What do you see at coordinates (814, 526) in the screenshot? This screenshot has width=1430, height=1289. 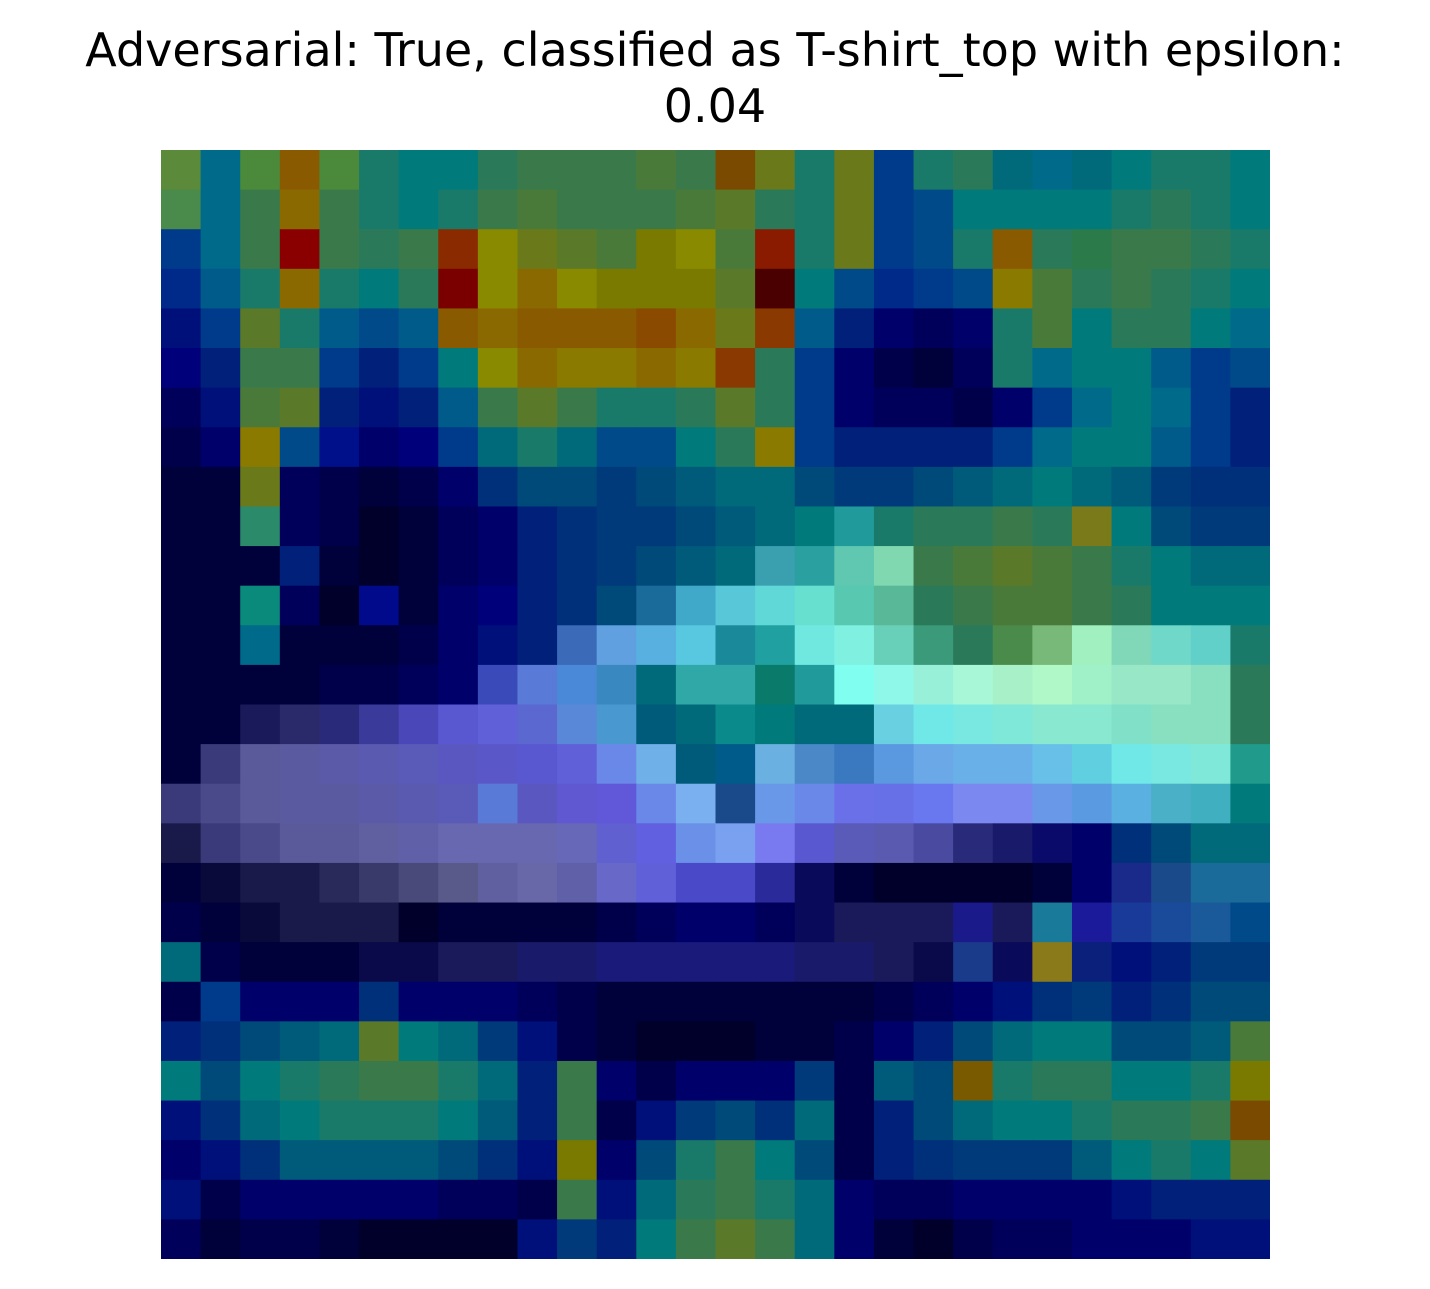 I see `heatmap-cell-r9-c16` at bounding box center [814, 526].